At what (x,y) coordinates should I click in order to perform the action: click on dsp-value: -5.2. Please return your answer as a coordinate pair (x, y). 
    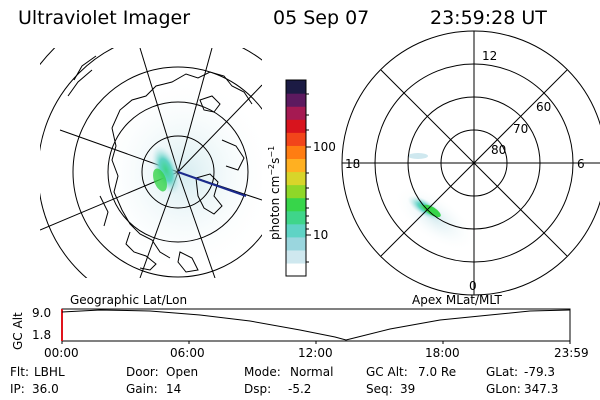
    Looking at the image, I should click on (299, 389).